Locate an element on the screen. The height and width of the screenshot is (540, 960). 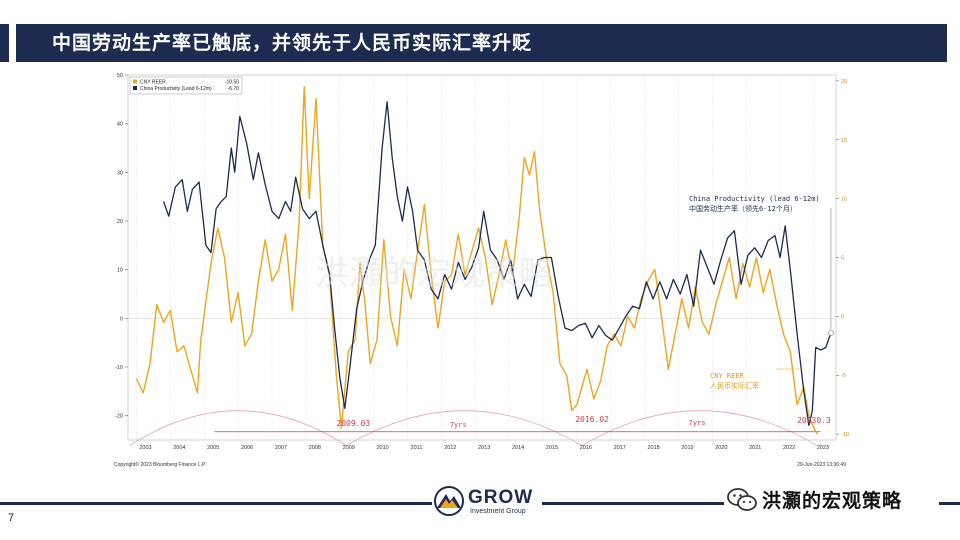
right-tick-label: 10 is located at coordinates (844, 200).